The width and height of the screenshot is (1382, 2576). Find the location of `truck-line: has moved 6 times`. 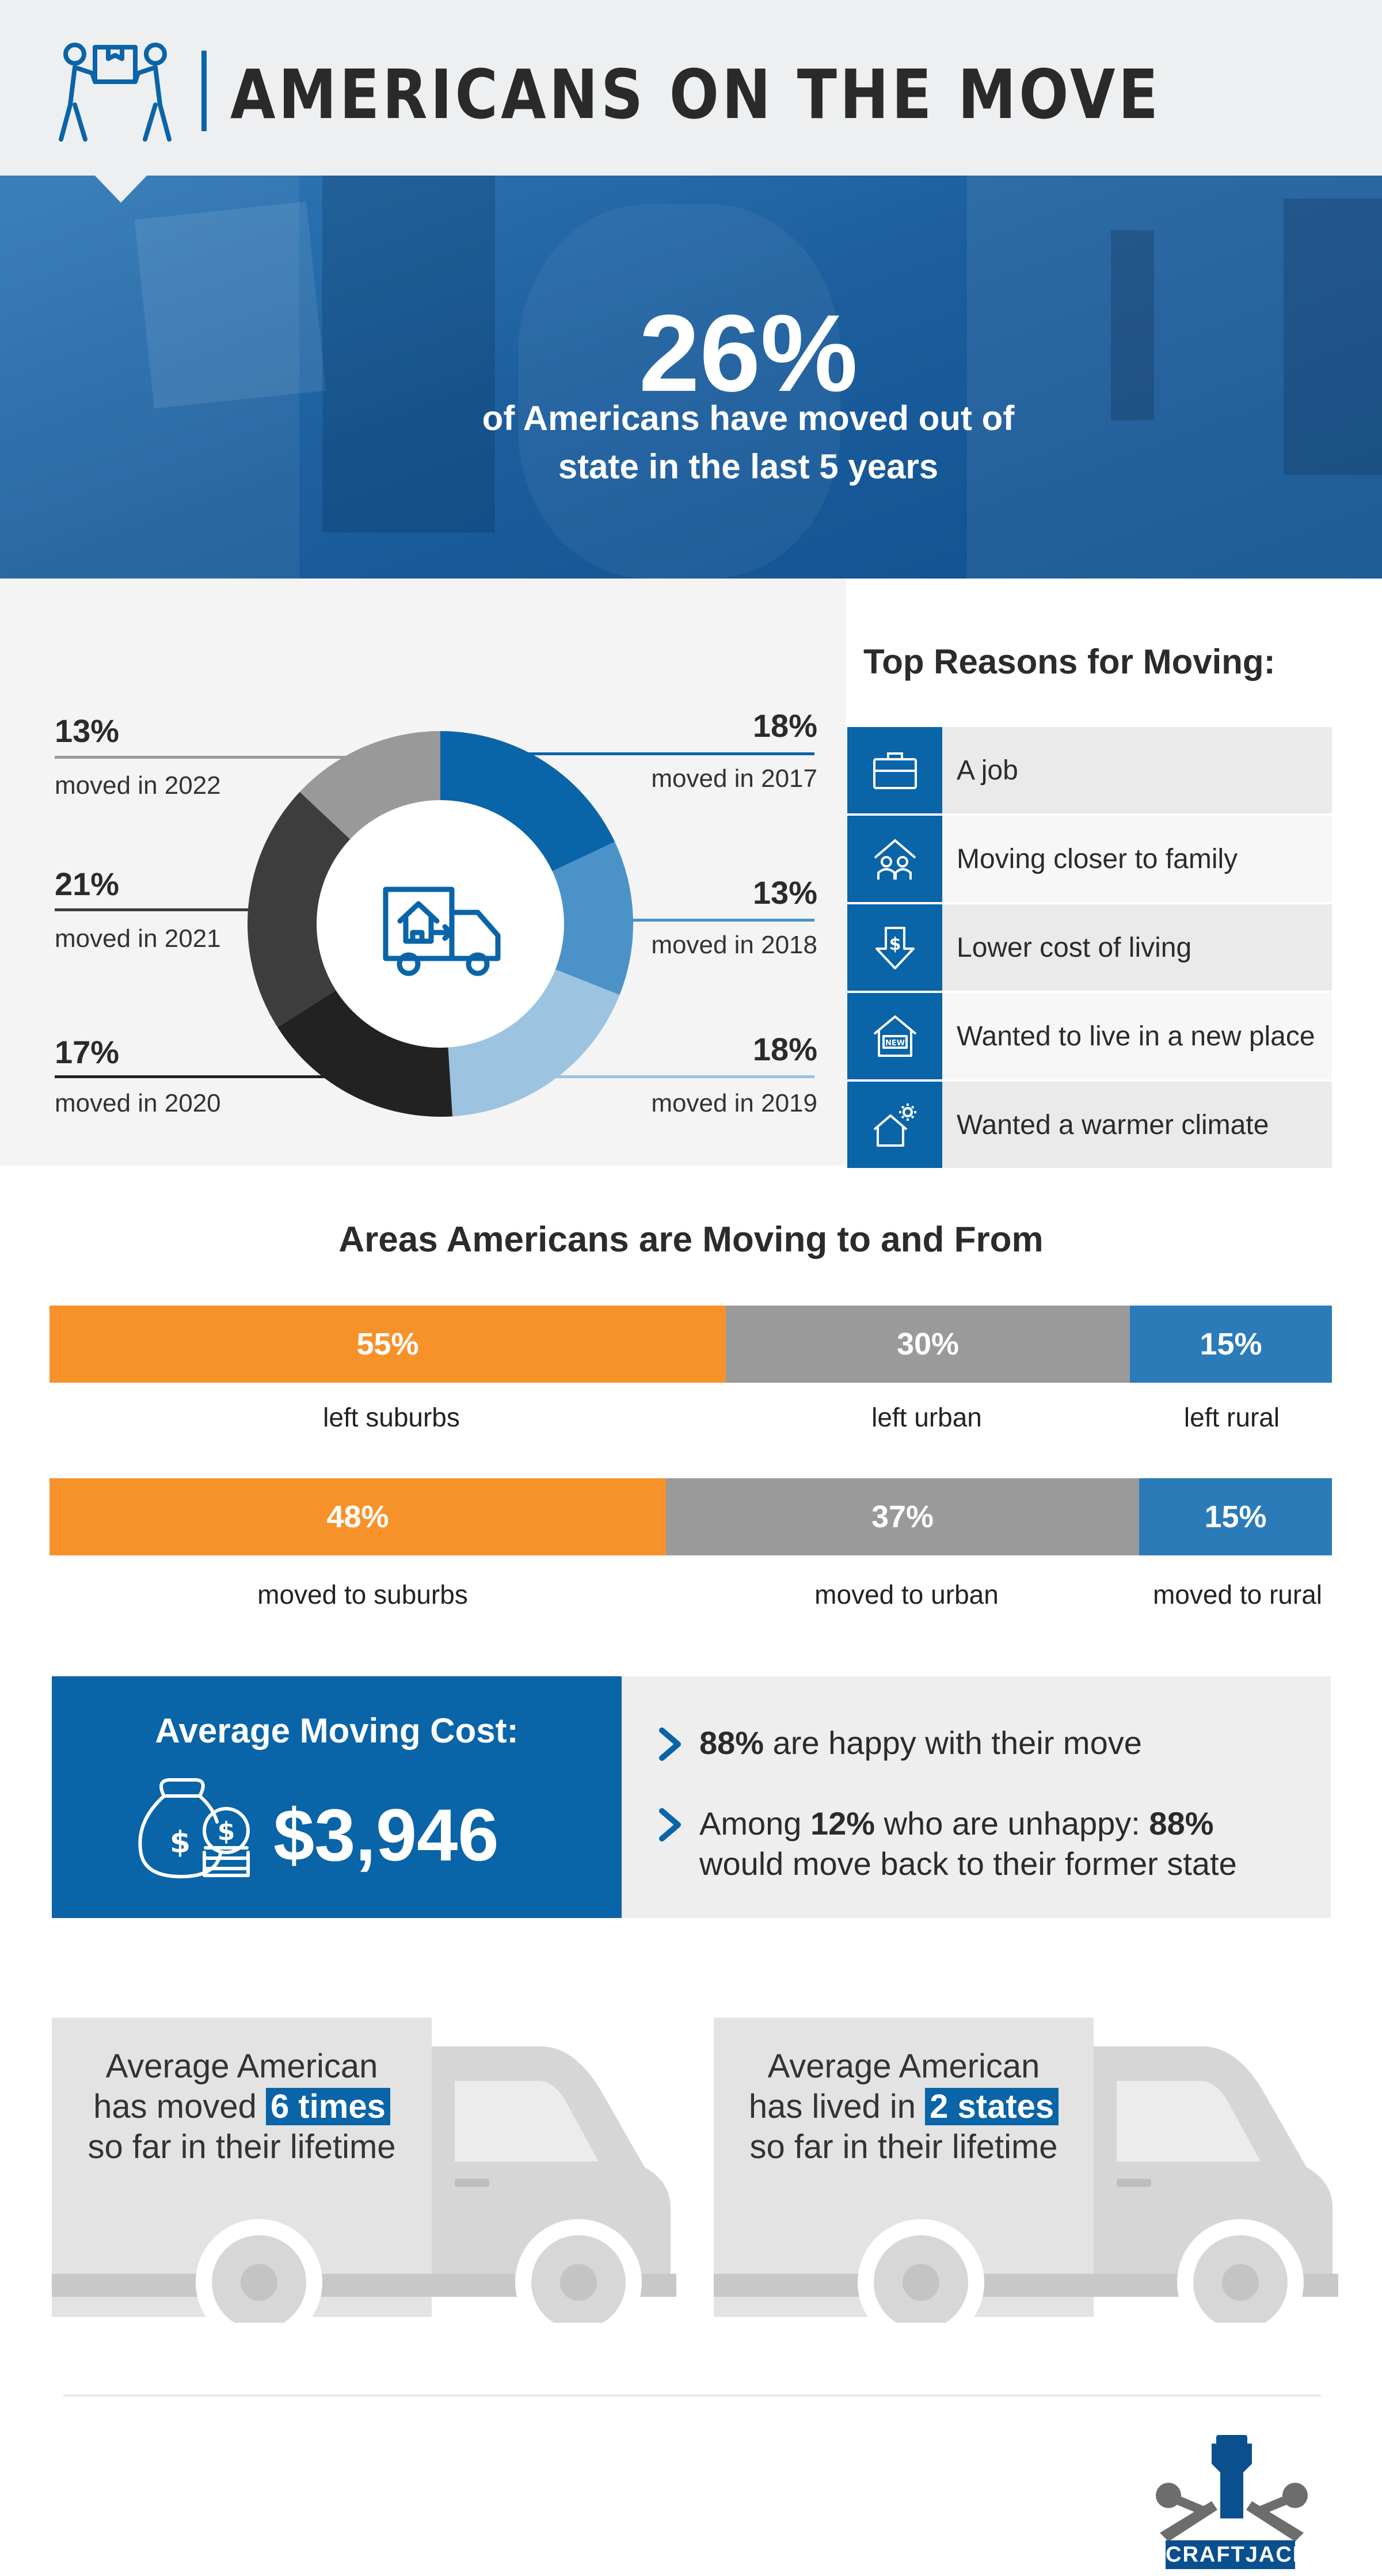

truck-line: has moved 6 times is located at coordinates (242, 2107).